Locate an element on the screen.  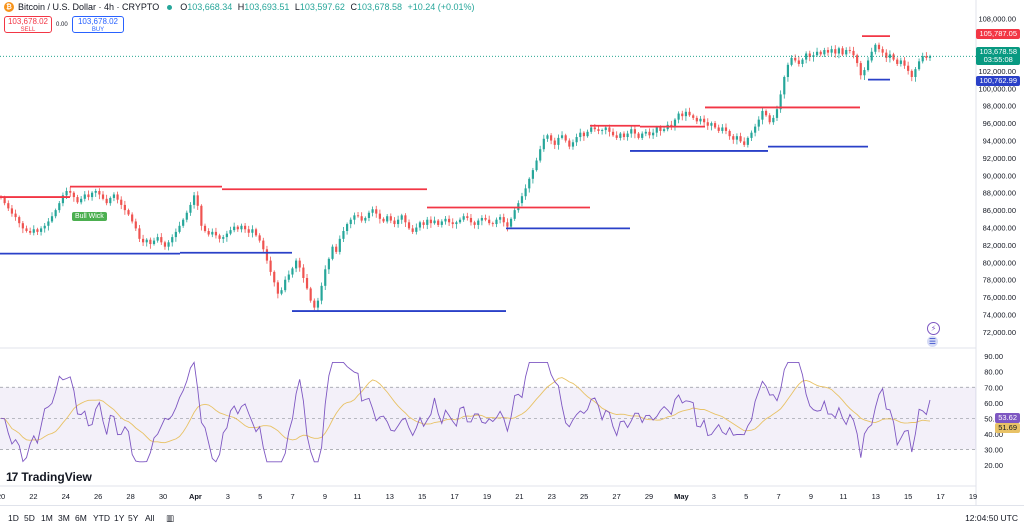
symbol-title: Bitcoin / U.S. Dollar · 4h · CRYPTO is located at coordinates (89, 7).